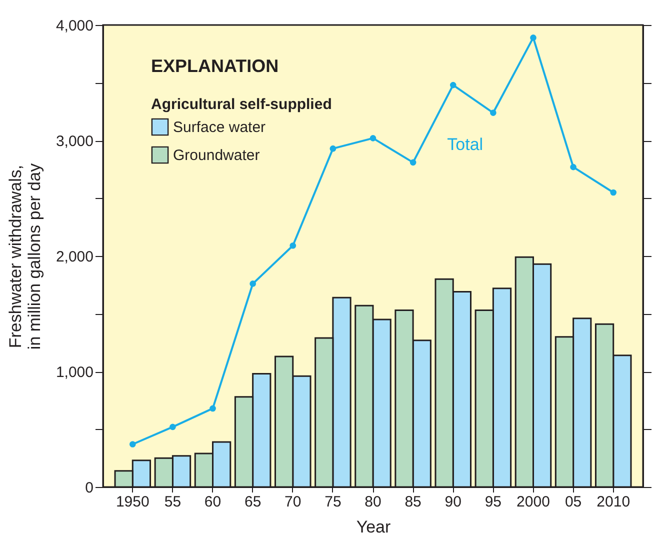 The image size is (668, 546). What do you see at coordinates (75, 26) in the screenshot?
I see `y-tick-label: 4,000` at bounding box center [75, 26].